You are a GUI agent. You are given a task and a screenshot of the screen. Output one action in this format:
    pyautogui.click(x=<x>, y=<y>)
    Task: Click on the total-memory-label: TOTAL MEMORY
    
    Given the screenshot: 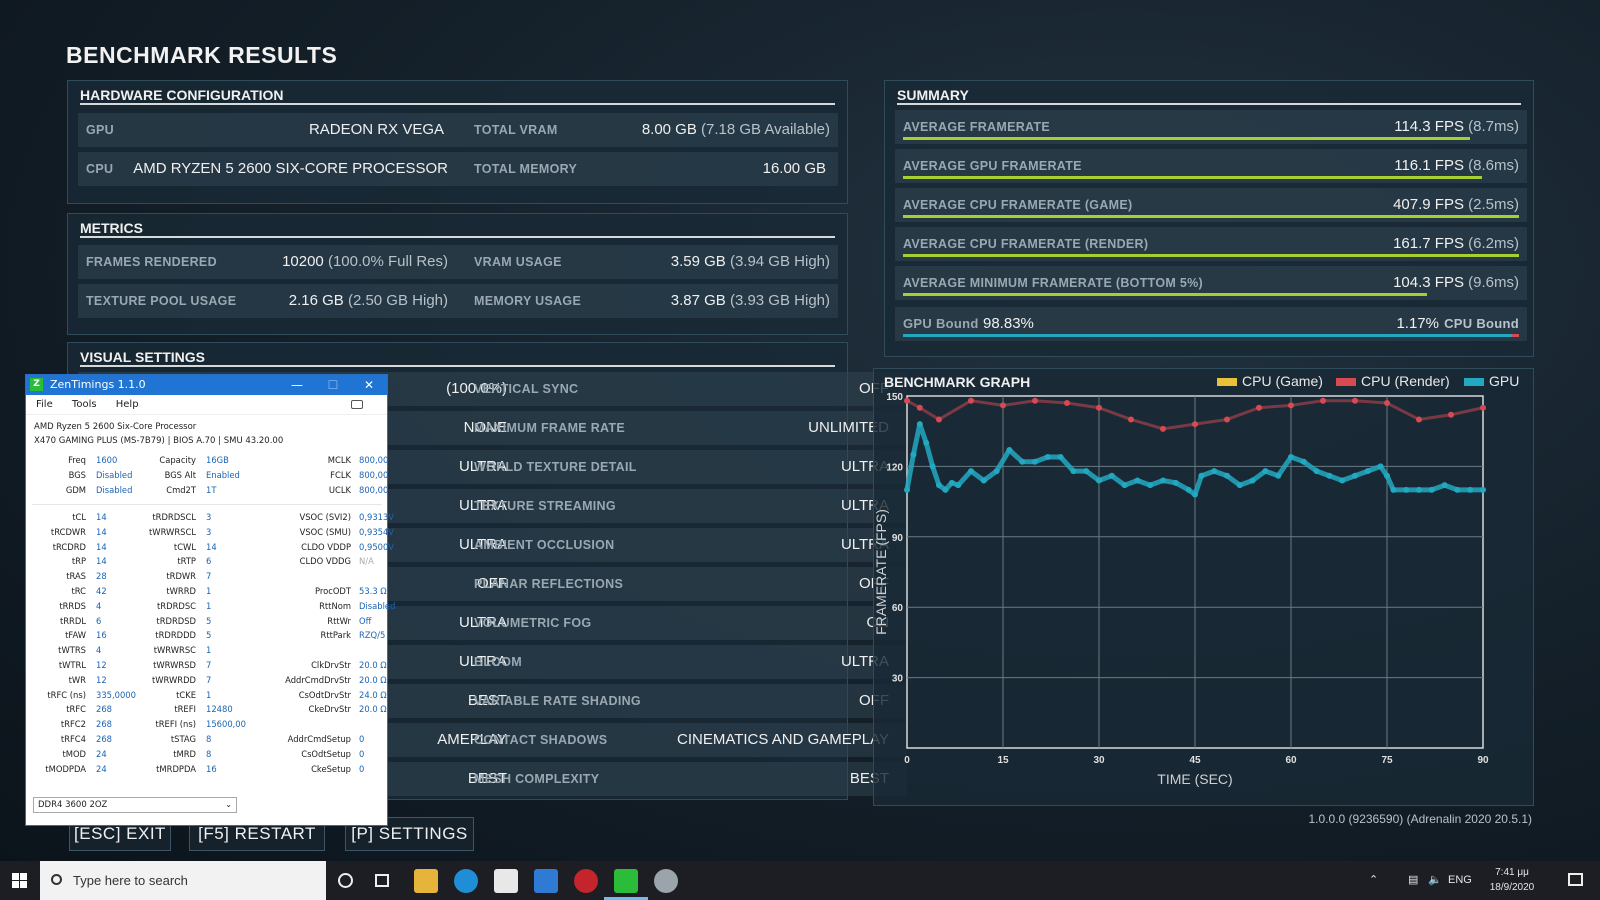 What is the action you would take?
    pyautogui.click(x=526, y=169)
    